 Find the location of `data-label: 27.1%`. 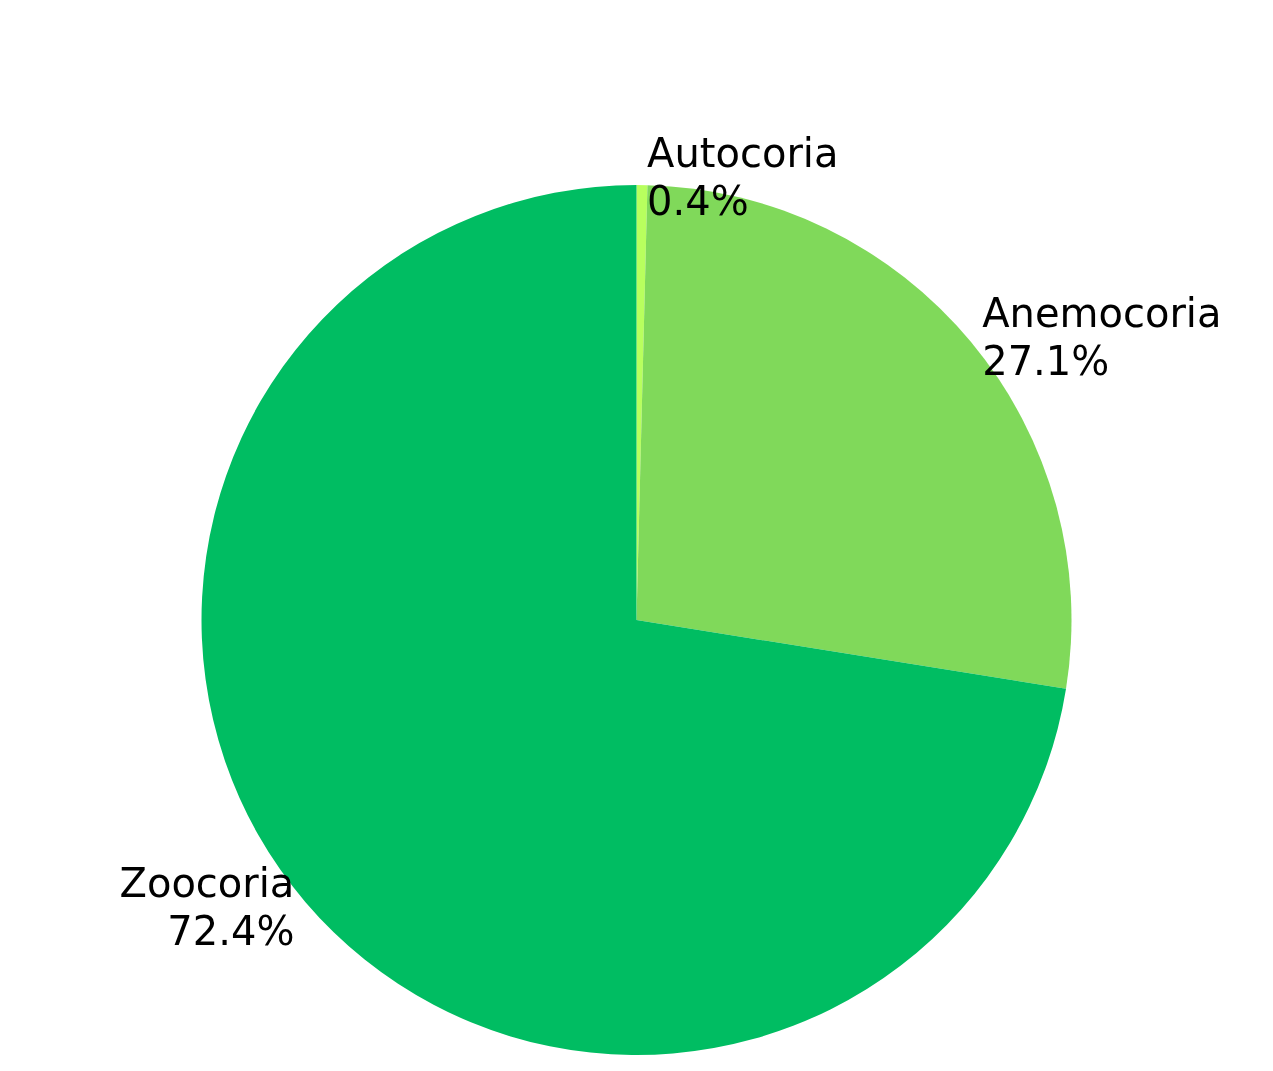

data-label: 27.1% is located at coordinates (1046, 360).